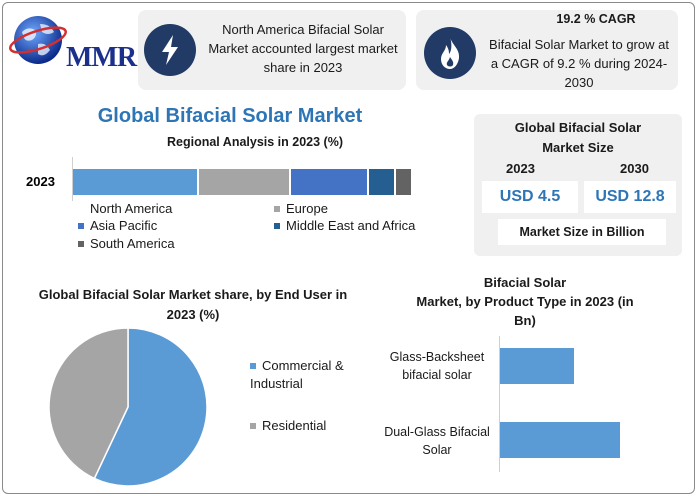 This screenshot has height=496, width=697. I want to click on product-bar-glass-backsheet, so click(537, 366).